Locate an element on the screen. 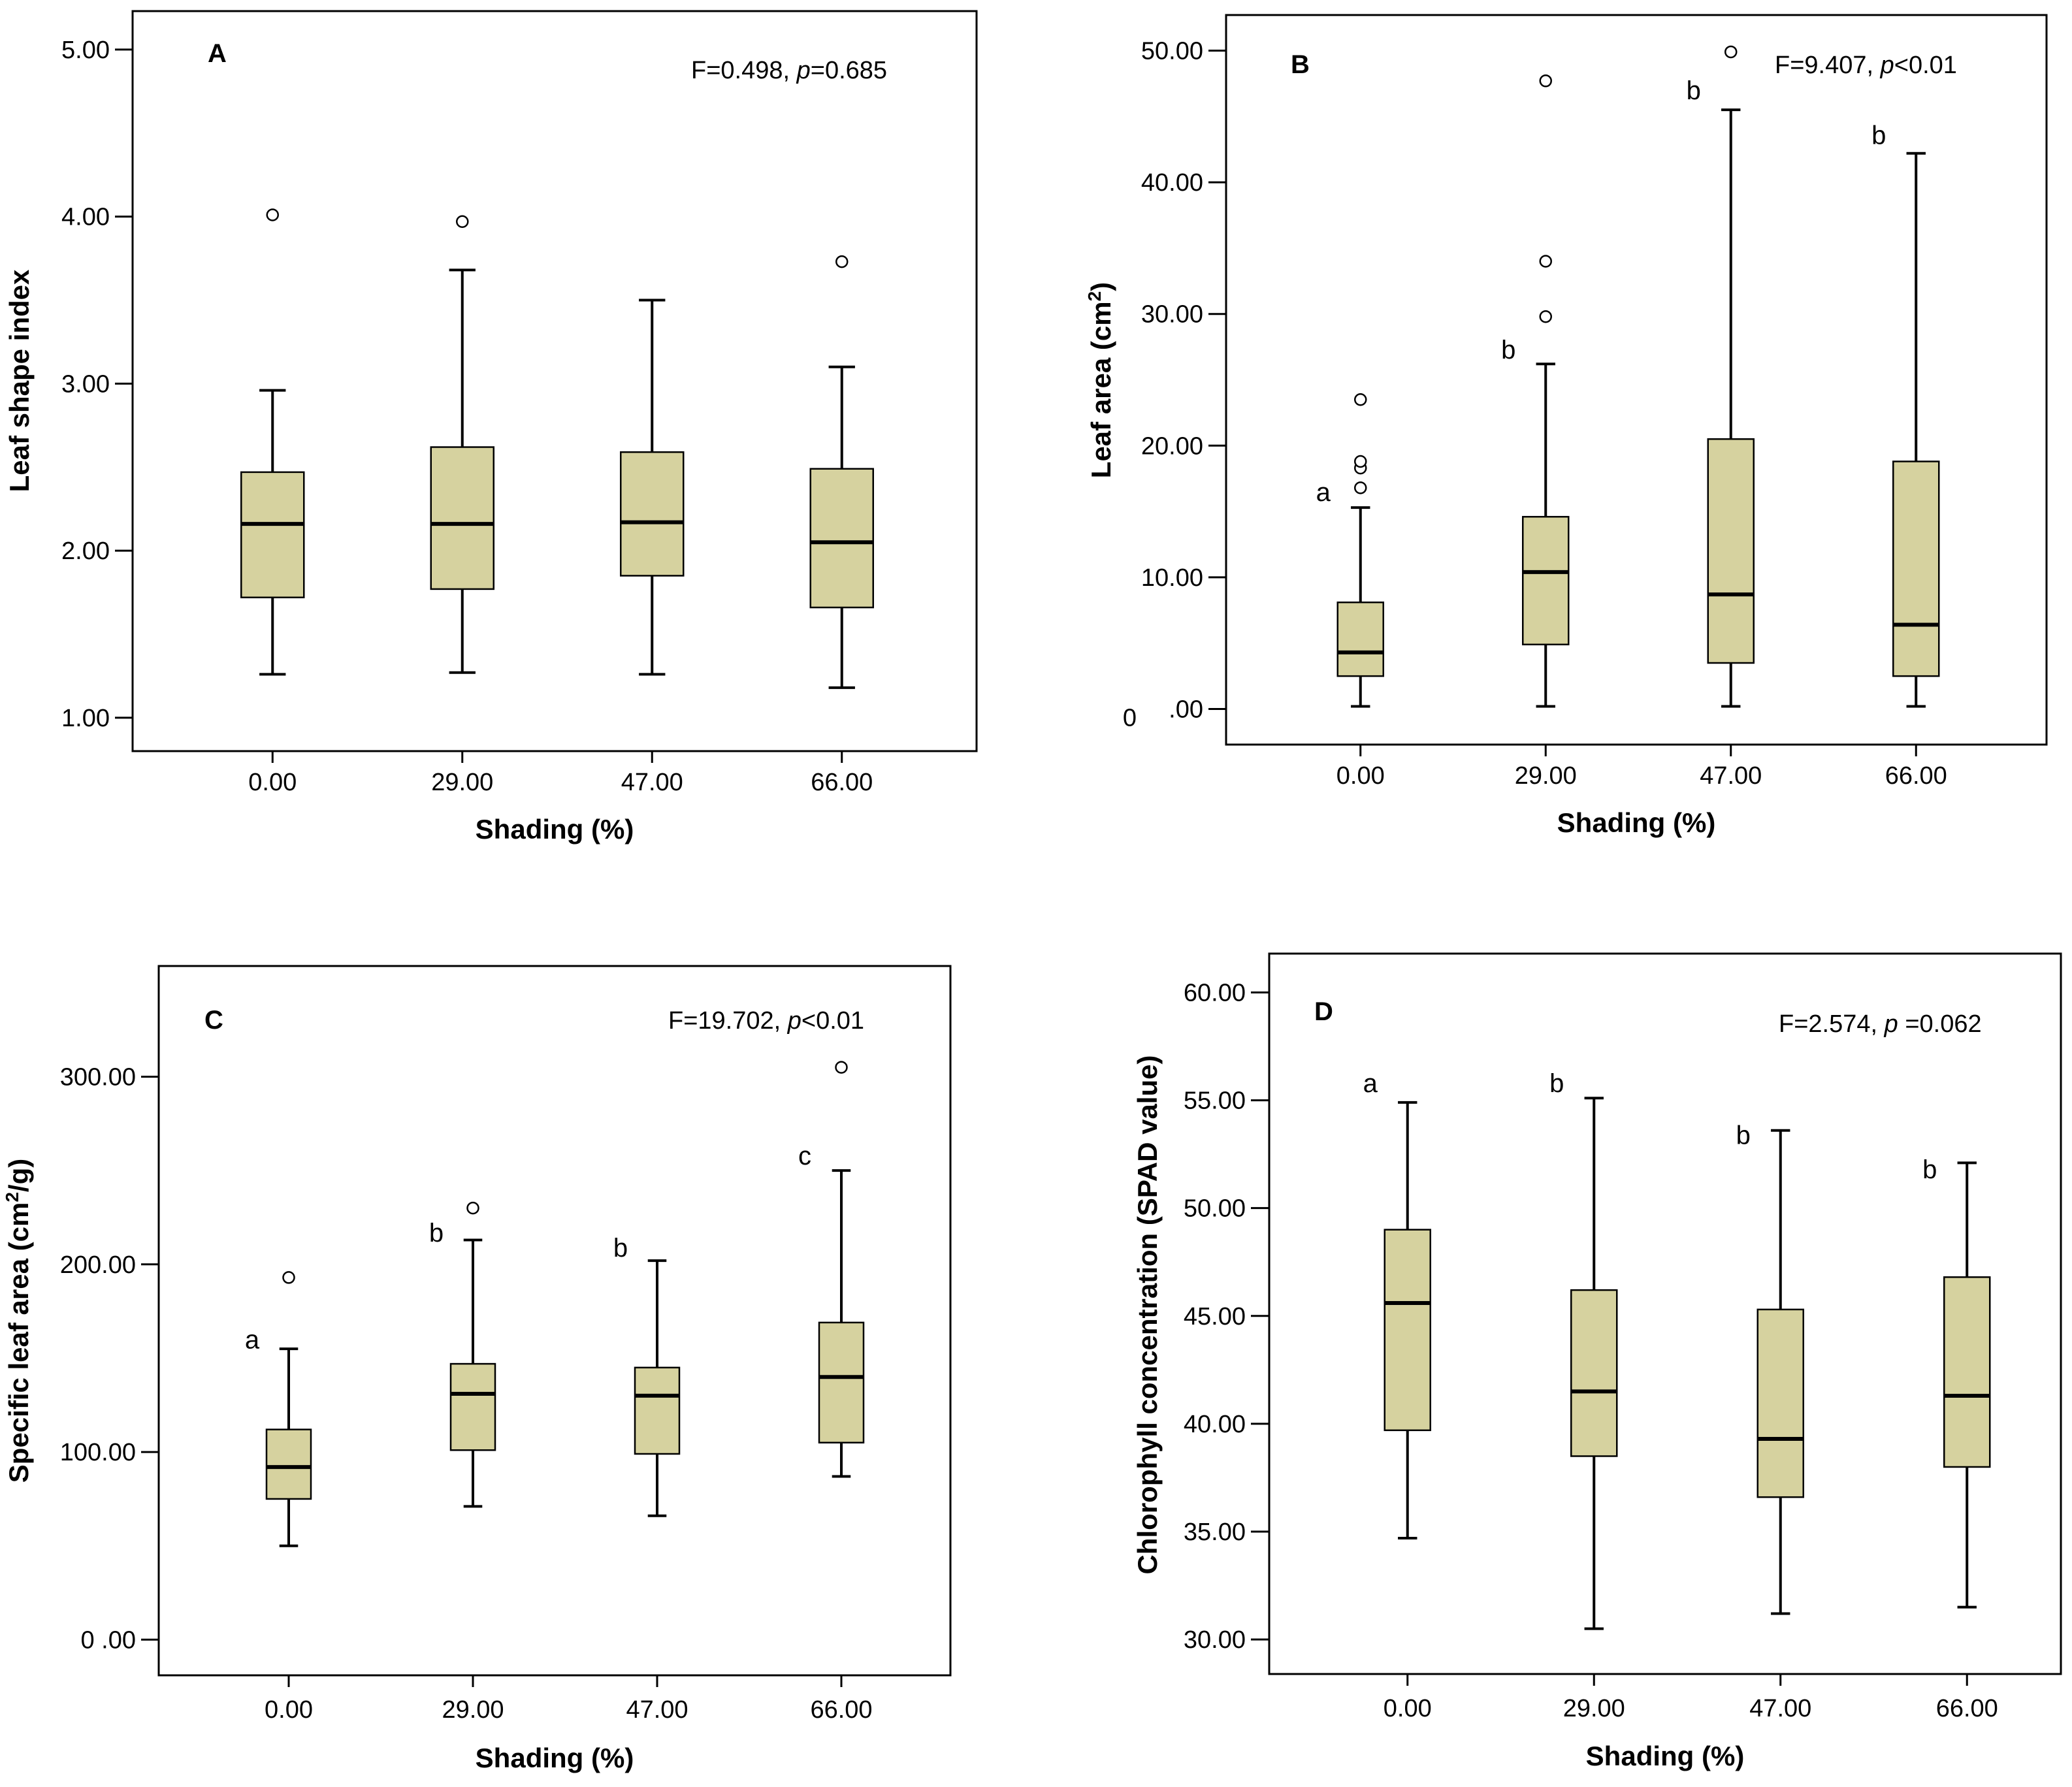 The width and height of the screenshot is (2072, 1787). panel-label: B is located at coordinates (1300, 64).